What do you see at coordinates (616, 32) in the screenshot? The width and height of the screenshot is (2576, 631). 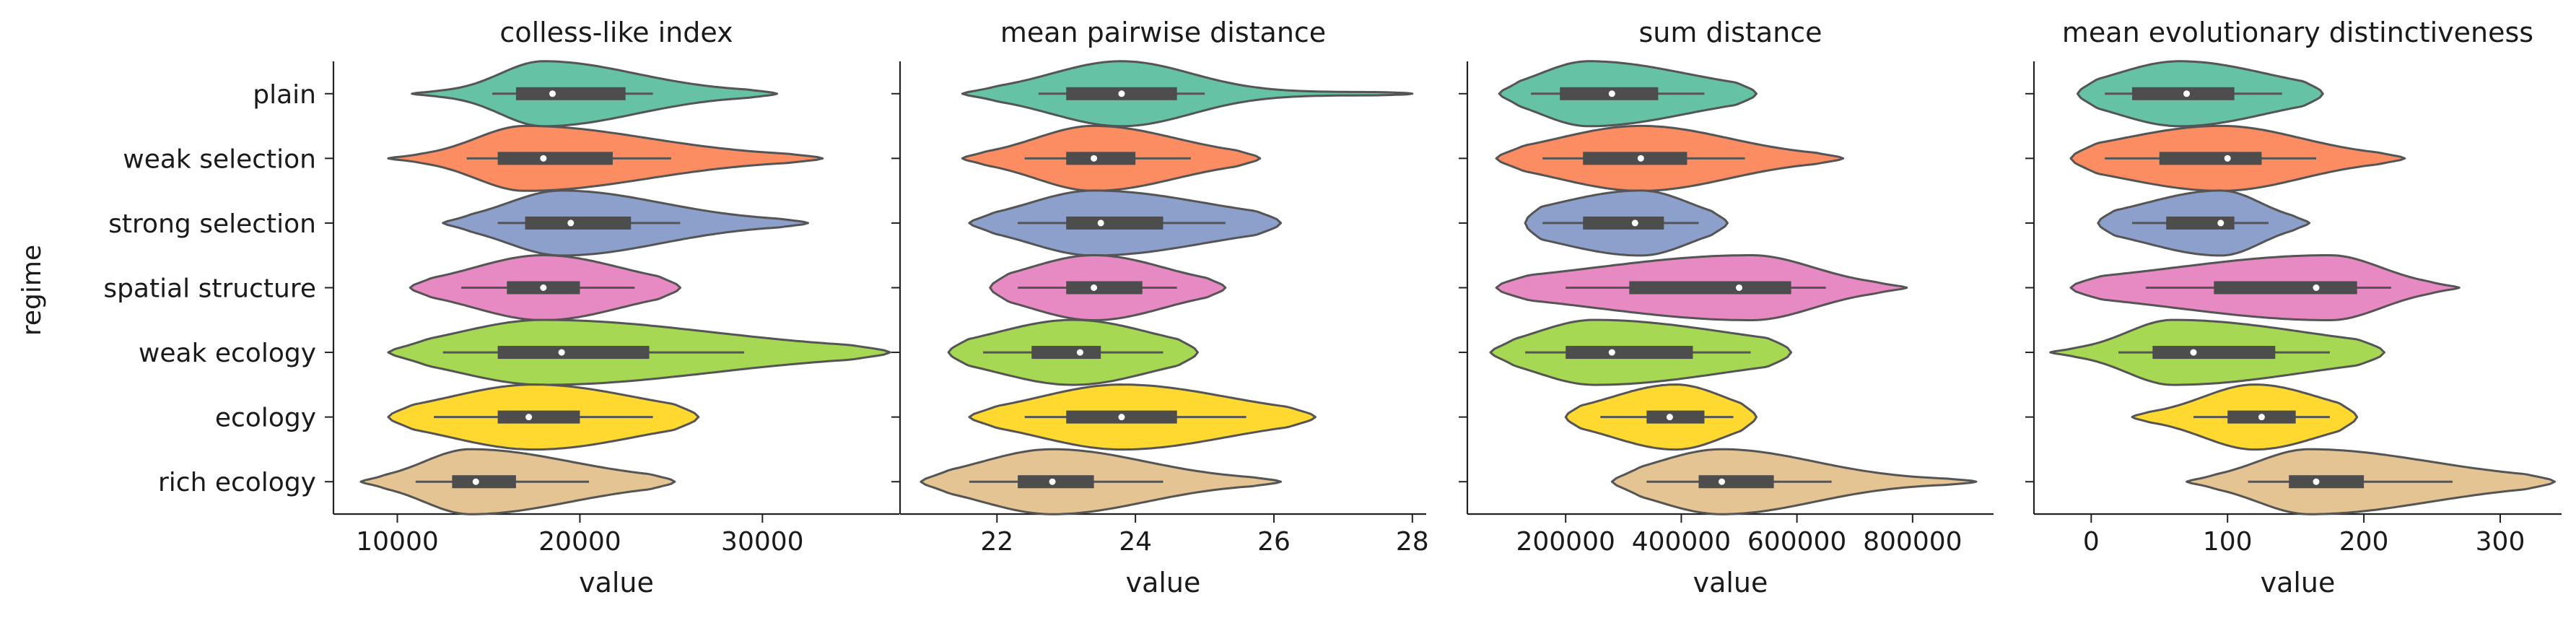 I see `panel-title: colless-like index` at bounding box center [616, 32].